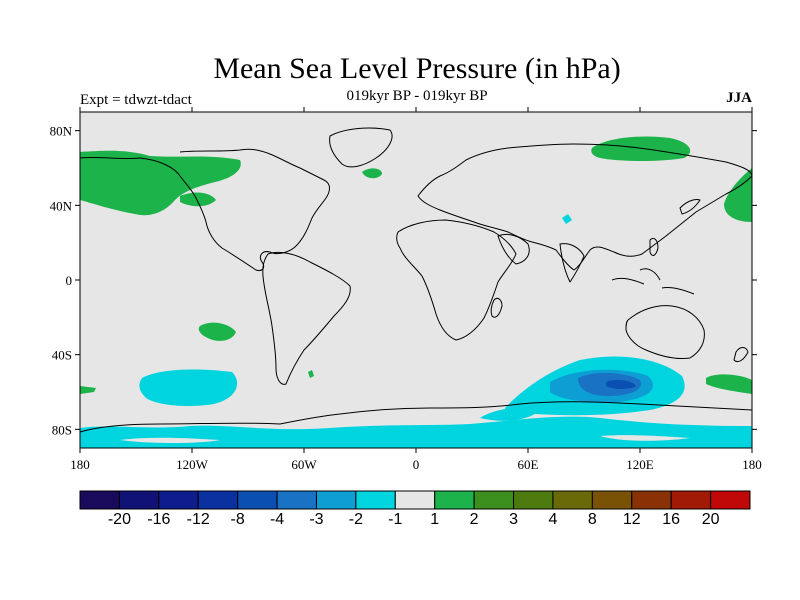  I want to click on colorbar-label: -4, so click(277, 519).